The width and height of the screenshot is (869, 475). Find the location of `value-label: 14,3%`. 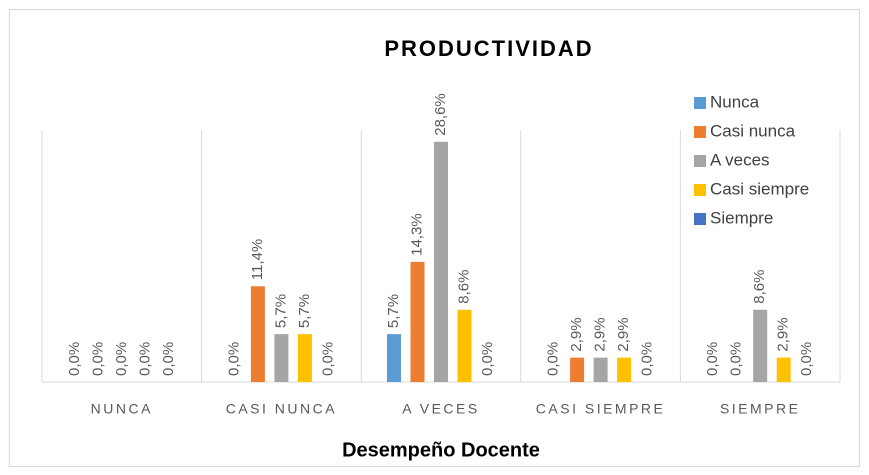

value-label: 14,3% is located at coordinates (416, 234).